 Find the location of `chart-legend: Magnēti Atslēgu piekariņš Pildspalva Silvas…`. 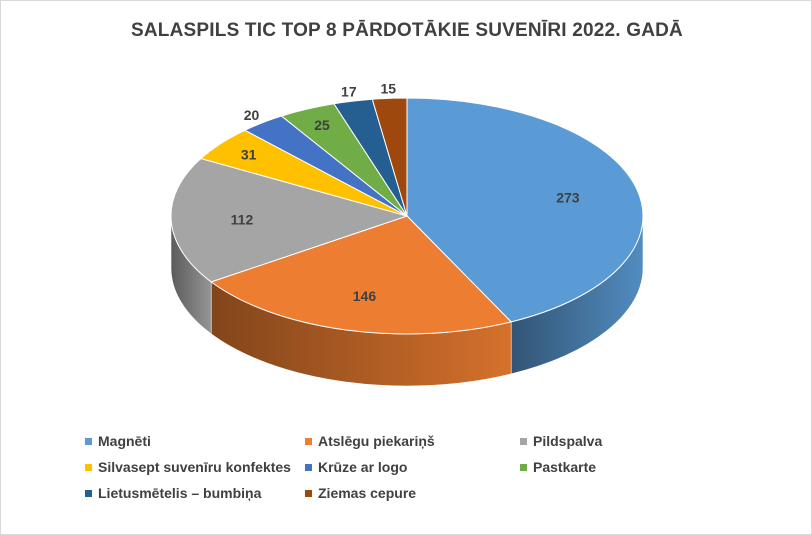

chart-legend: Magnēti Atslēgu piekariņš Pildspalva Silvas… is located at coordinates (410, 467).